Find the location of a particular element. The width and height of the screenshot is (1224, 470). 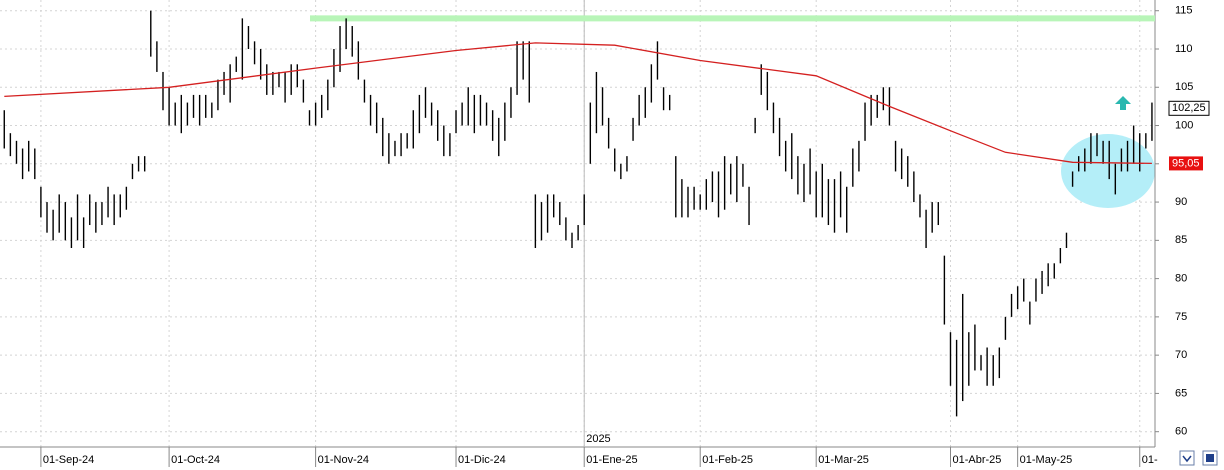

y-tick-label: 80 is located at coordinates (1181, 279).